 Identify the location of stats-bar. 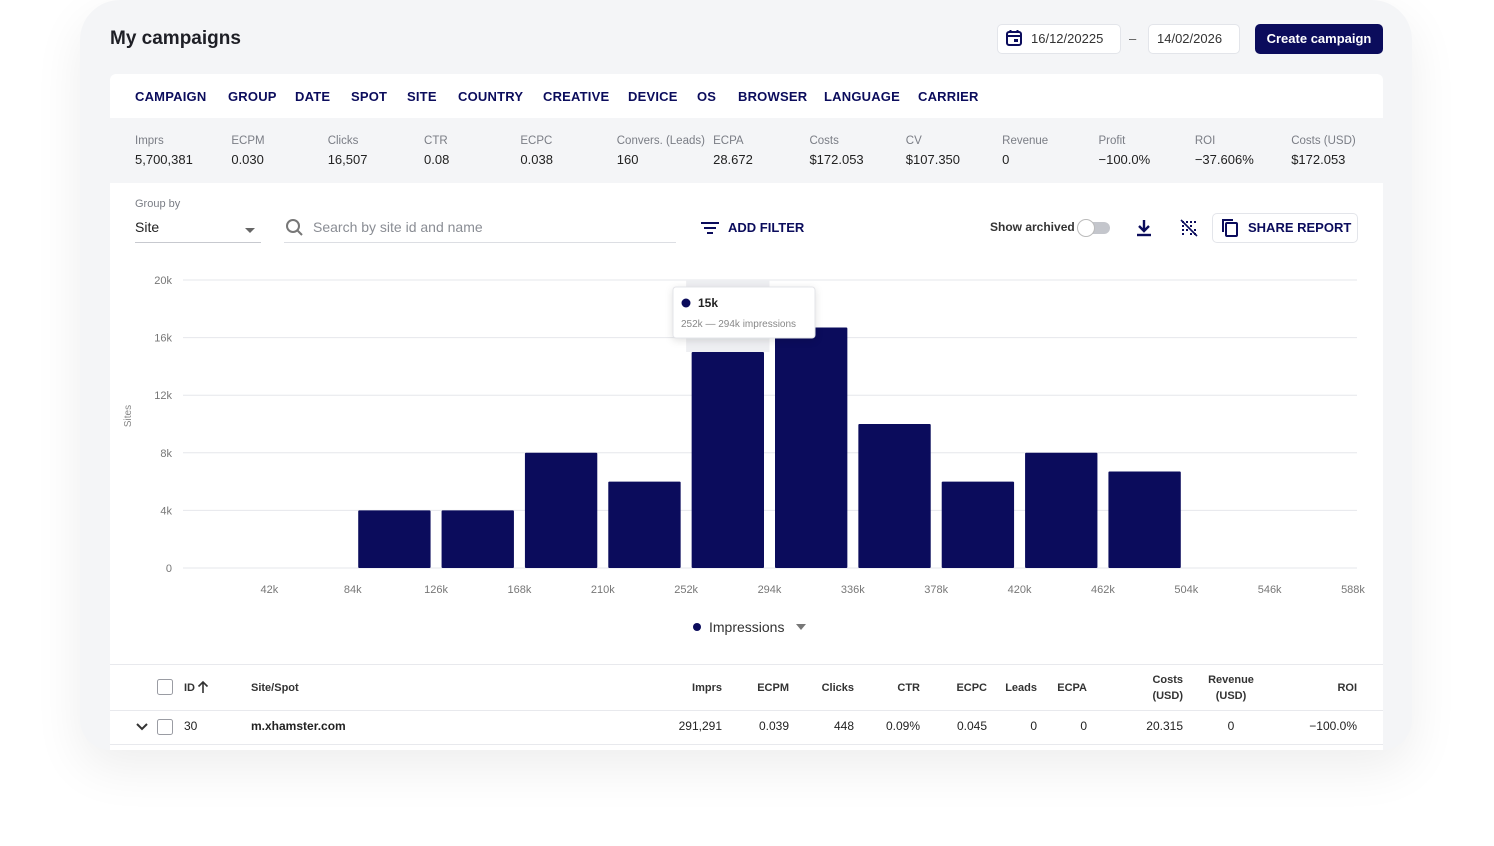
(746, 150).